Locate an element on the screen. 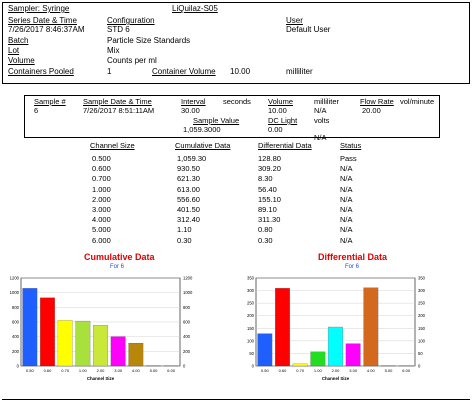 The width and height of the screenshot is (474, 407). differential-cell: 309.20 is located at coordinates (269, 169).